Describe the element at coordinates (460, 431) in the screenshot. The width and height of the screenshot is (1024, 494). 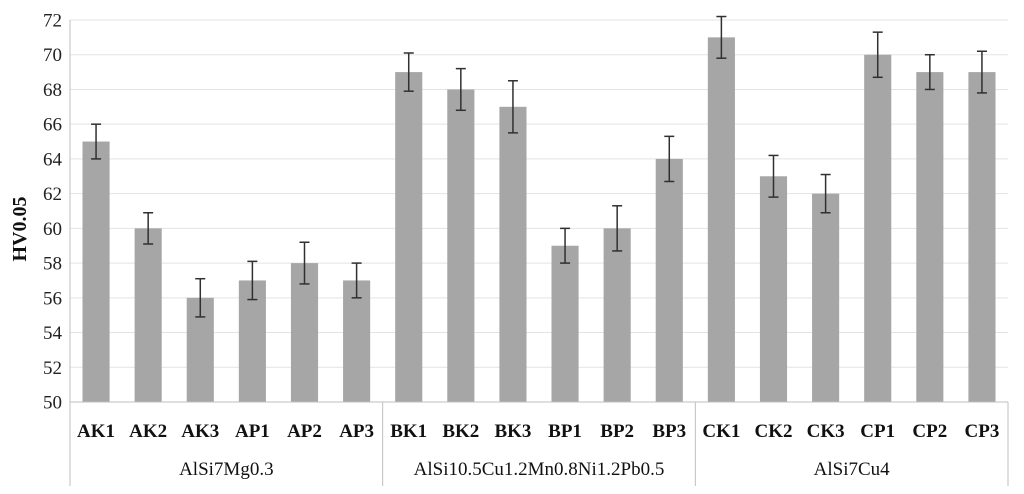
I see `category-label: BK2` at that location.